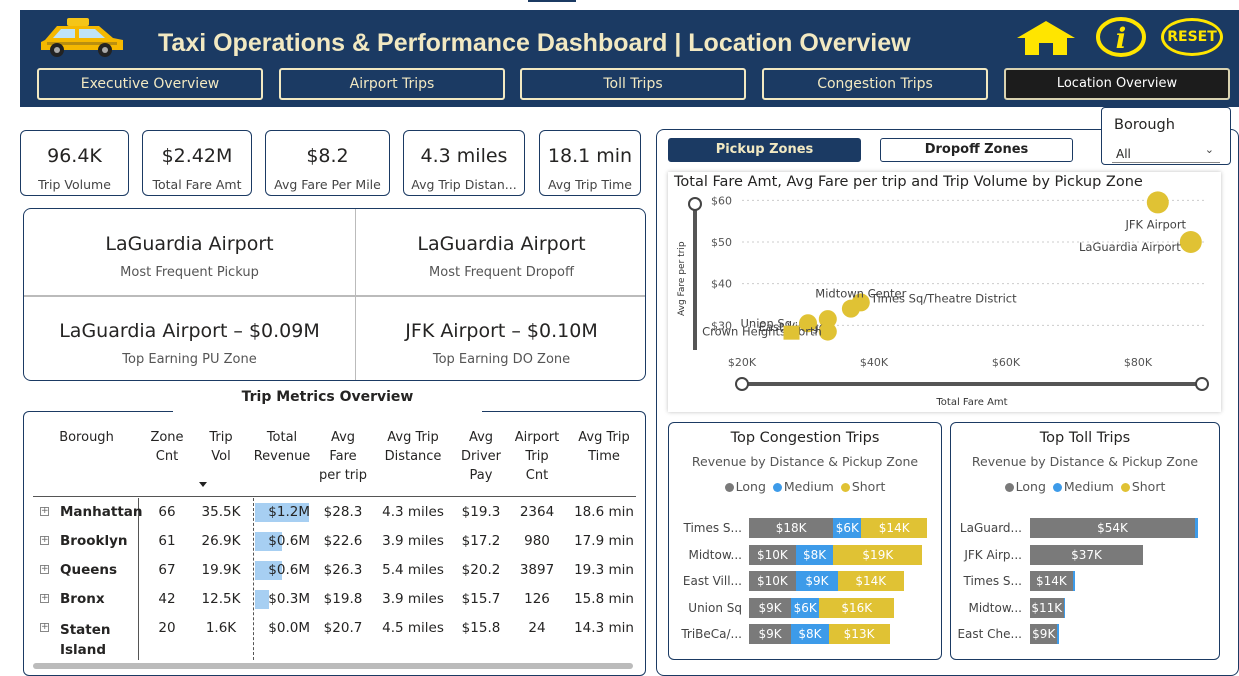 The image size is (1239, 676). I want to click on kpi-value: 4.3 miles, so click(464, 156).